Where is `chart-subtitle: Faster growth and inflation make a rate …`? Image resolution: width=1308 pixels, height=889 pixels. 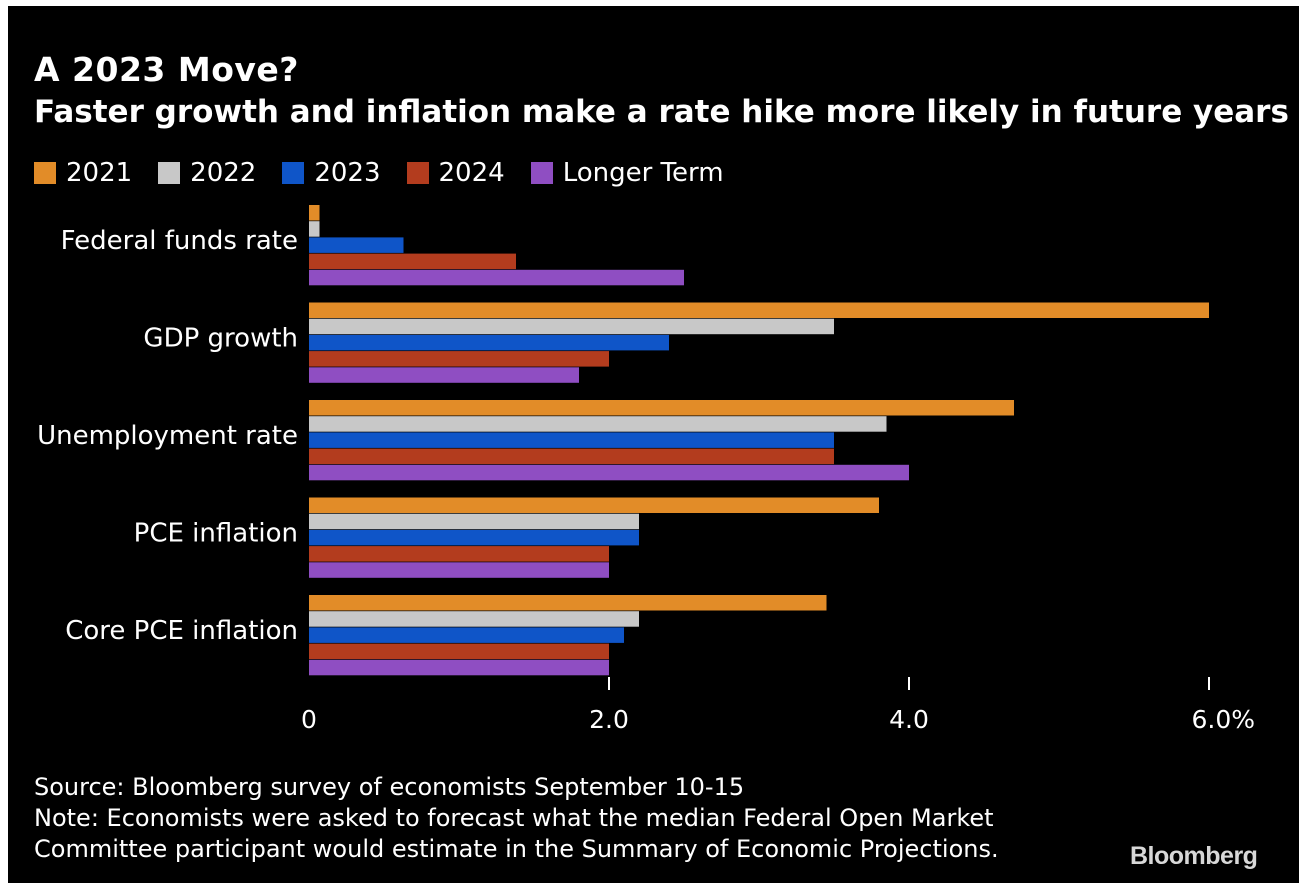
chart-subtitle: Faster growth and inflation make a rate … is located at coordinates (661, 112).